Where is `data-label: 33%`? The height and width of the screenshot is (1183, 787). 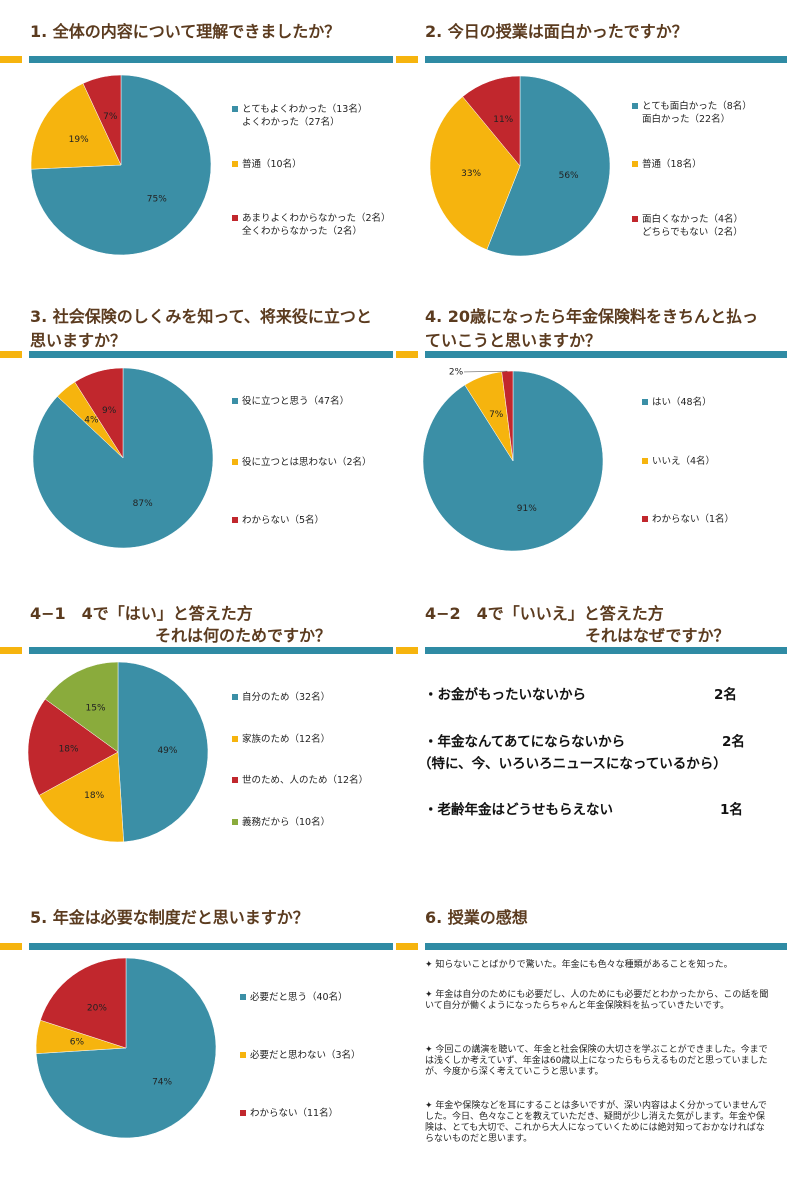 data-label: 33% is located at coordinates (471, 174).